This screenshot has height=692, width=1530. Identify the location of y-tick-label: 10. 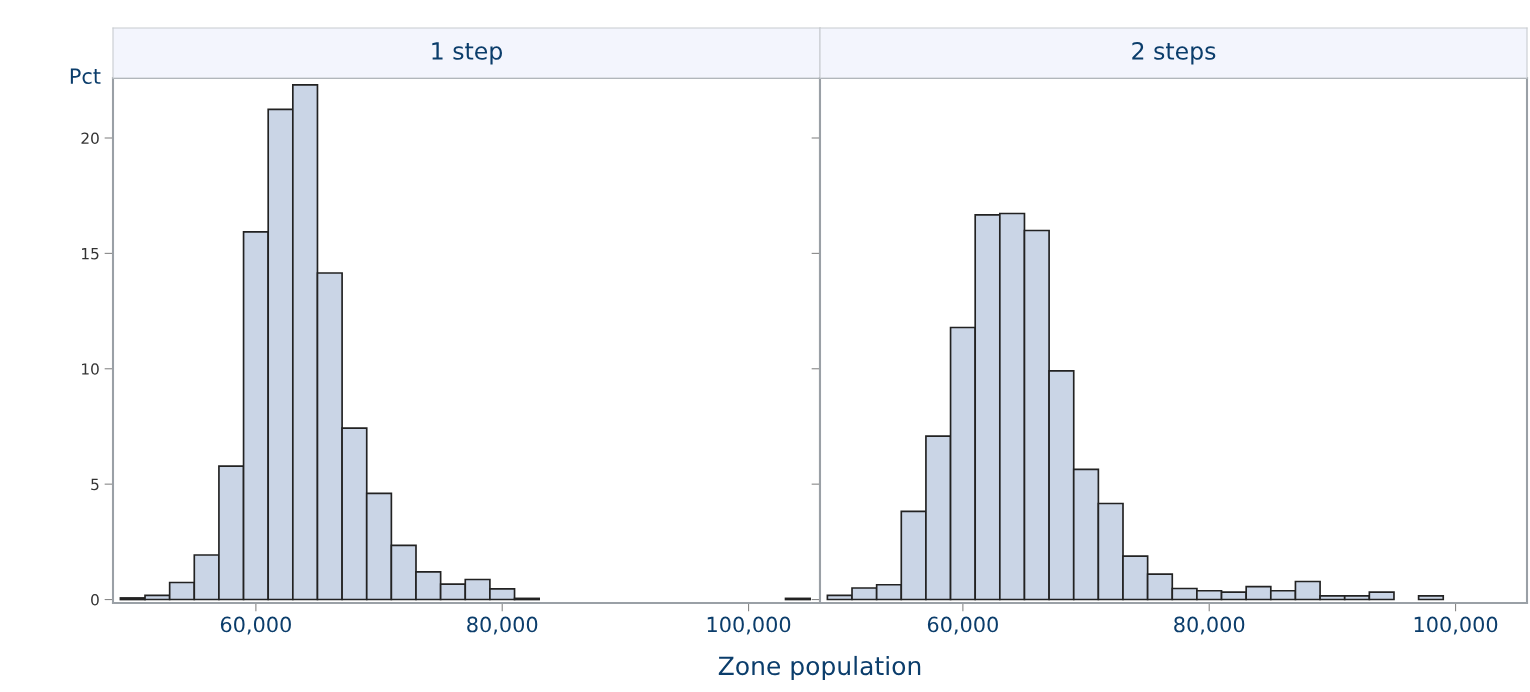
(90, 369).